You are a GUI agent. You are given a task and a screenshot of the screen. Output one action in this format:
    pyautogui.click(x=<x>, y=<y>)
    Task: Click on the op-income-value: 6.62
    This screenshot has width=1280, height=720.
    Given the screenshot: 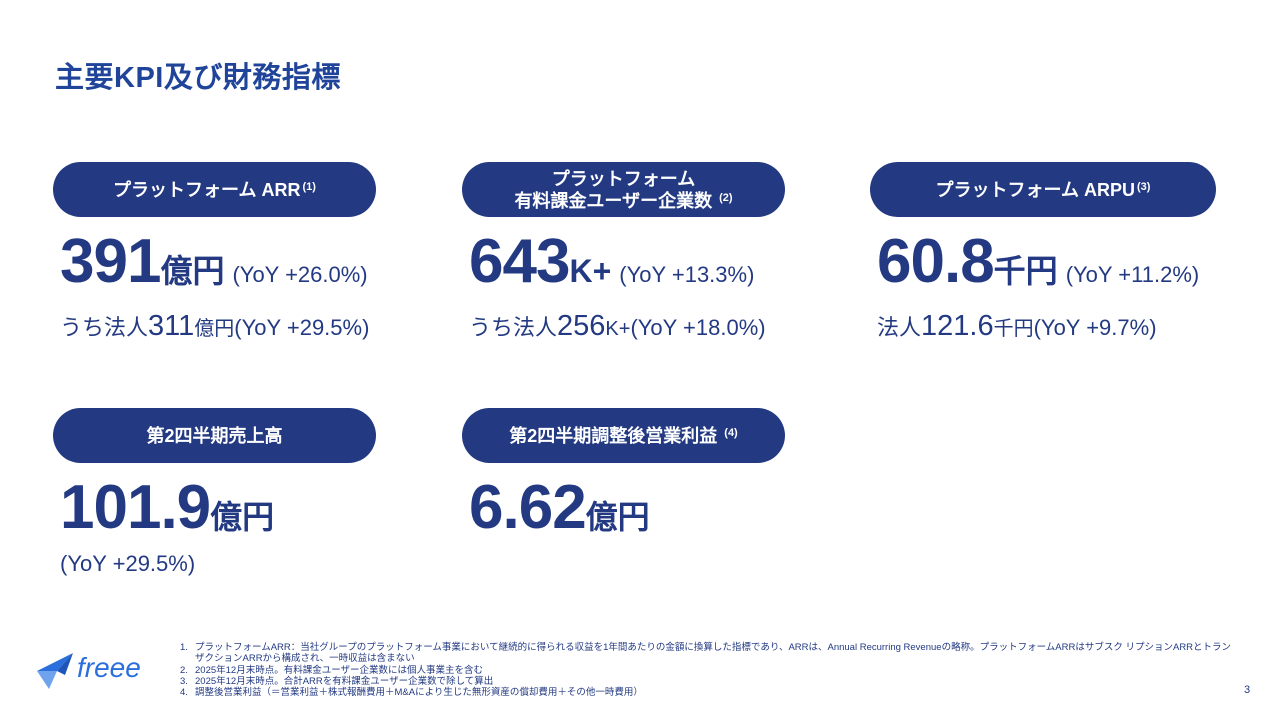 What is the action you would take?
    pyautogui.click(x=528, y=507)
    